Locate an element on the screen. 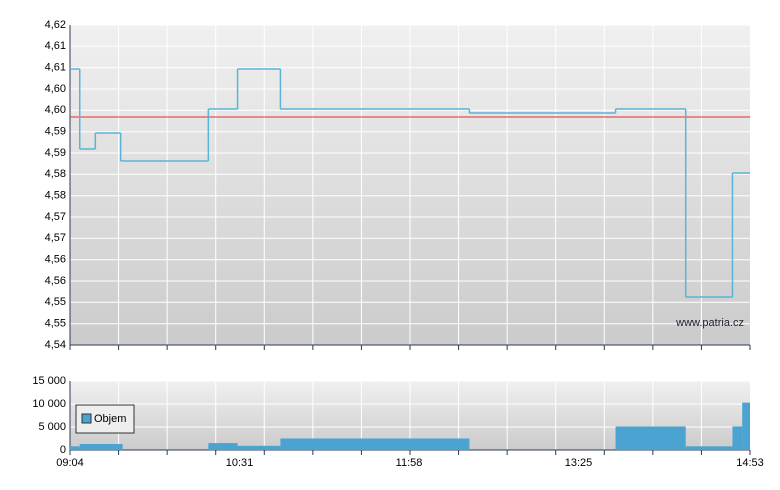 This screenshot has width=780, height=490. y-tick-label: 0 is located at coordinates (63, 450).